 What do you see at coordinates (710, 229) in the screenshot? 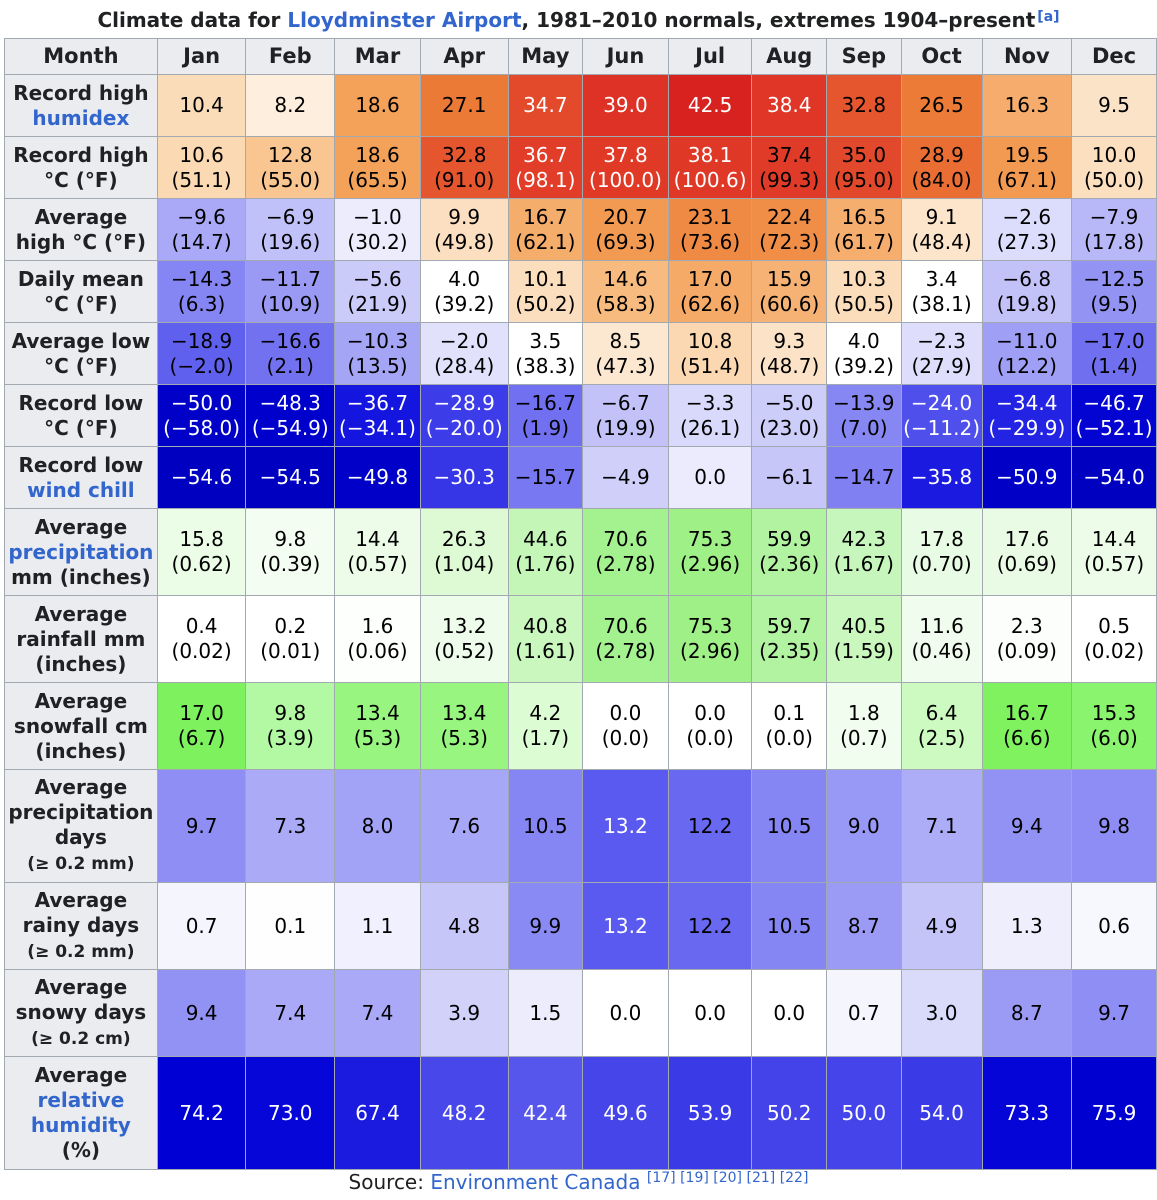
I see `cell-average-high-temp-jul: 23.1 (73.6)` at bounding box center [710, 229].